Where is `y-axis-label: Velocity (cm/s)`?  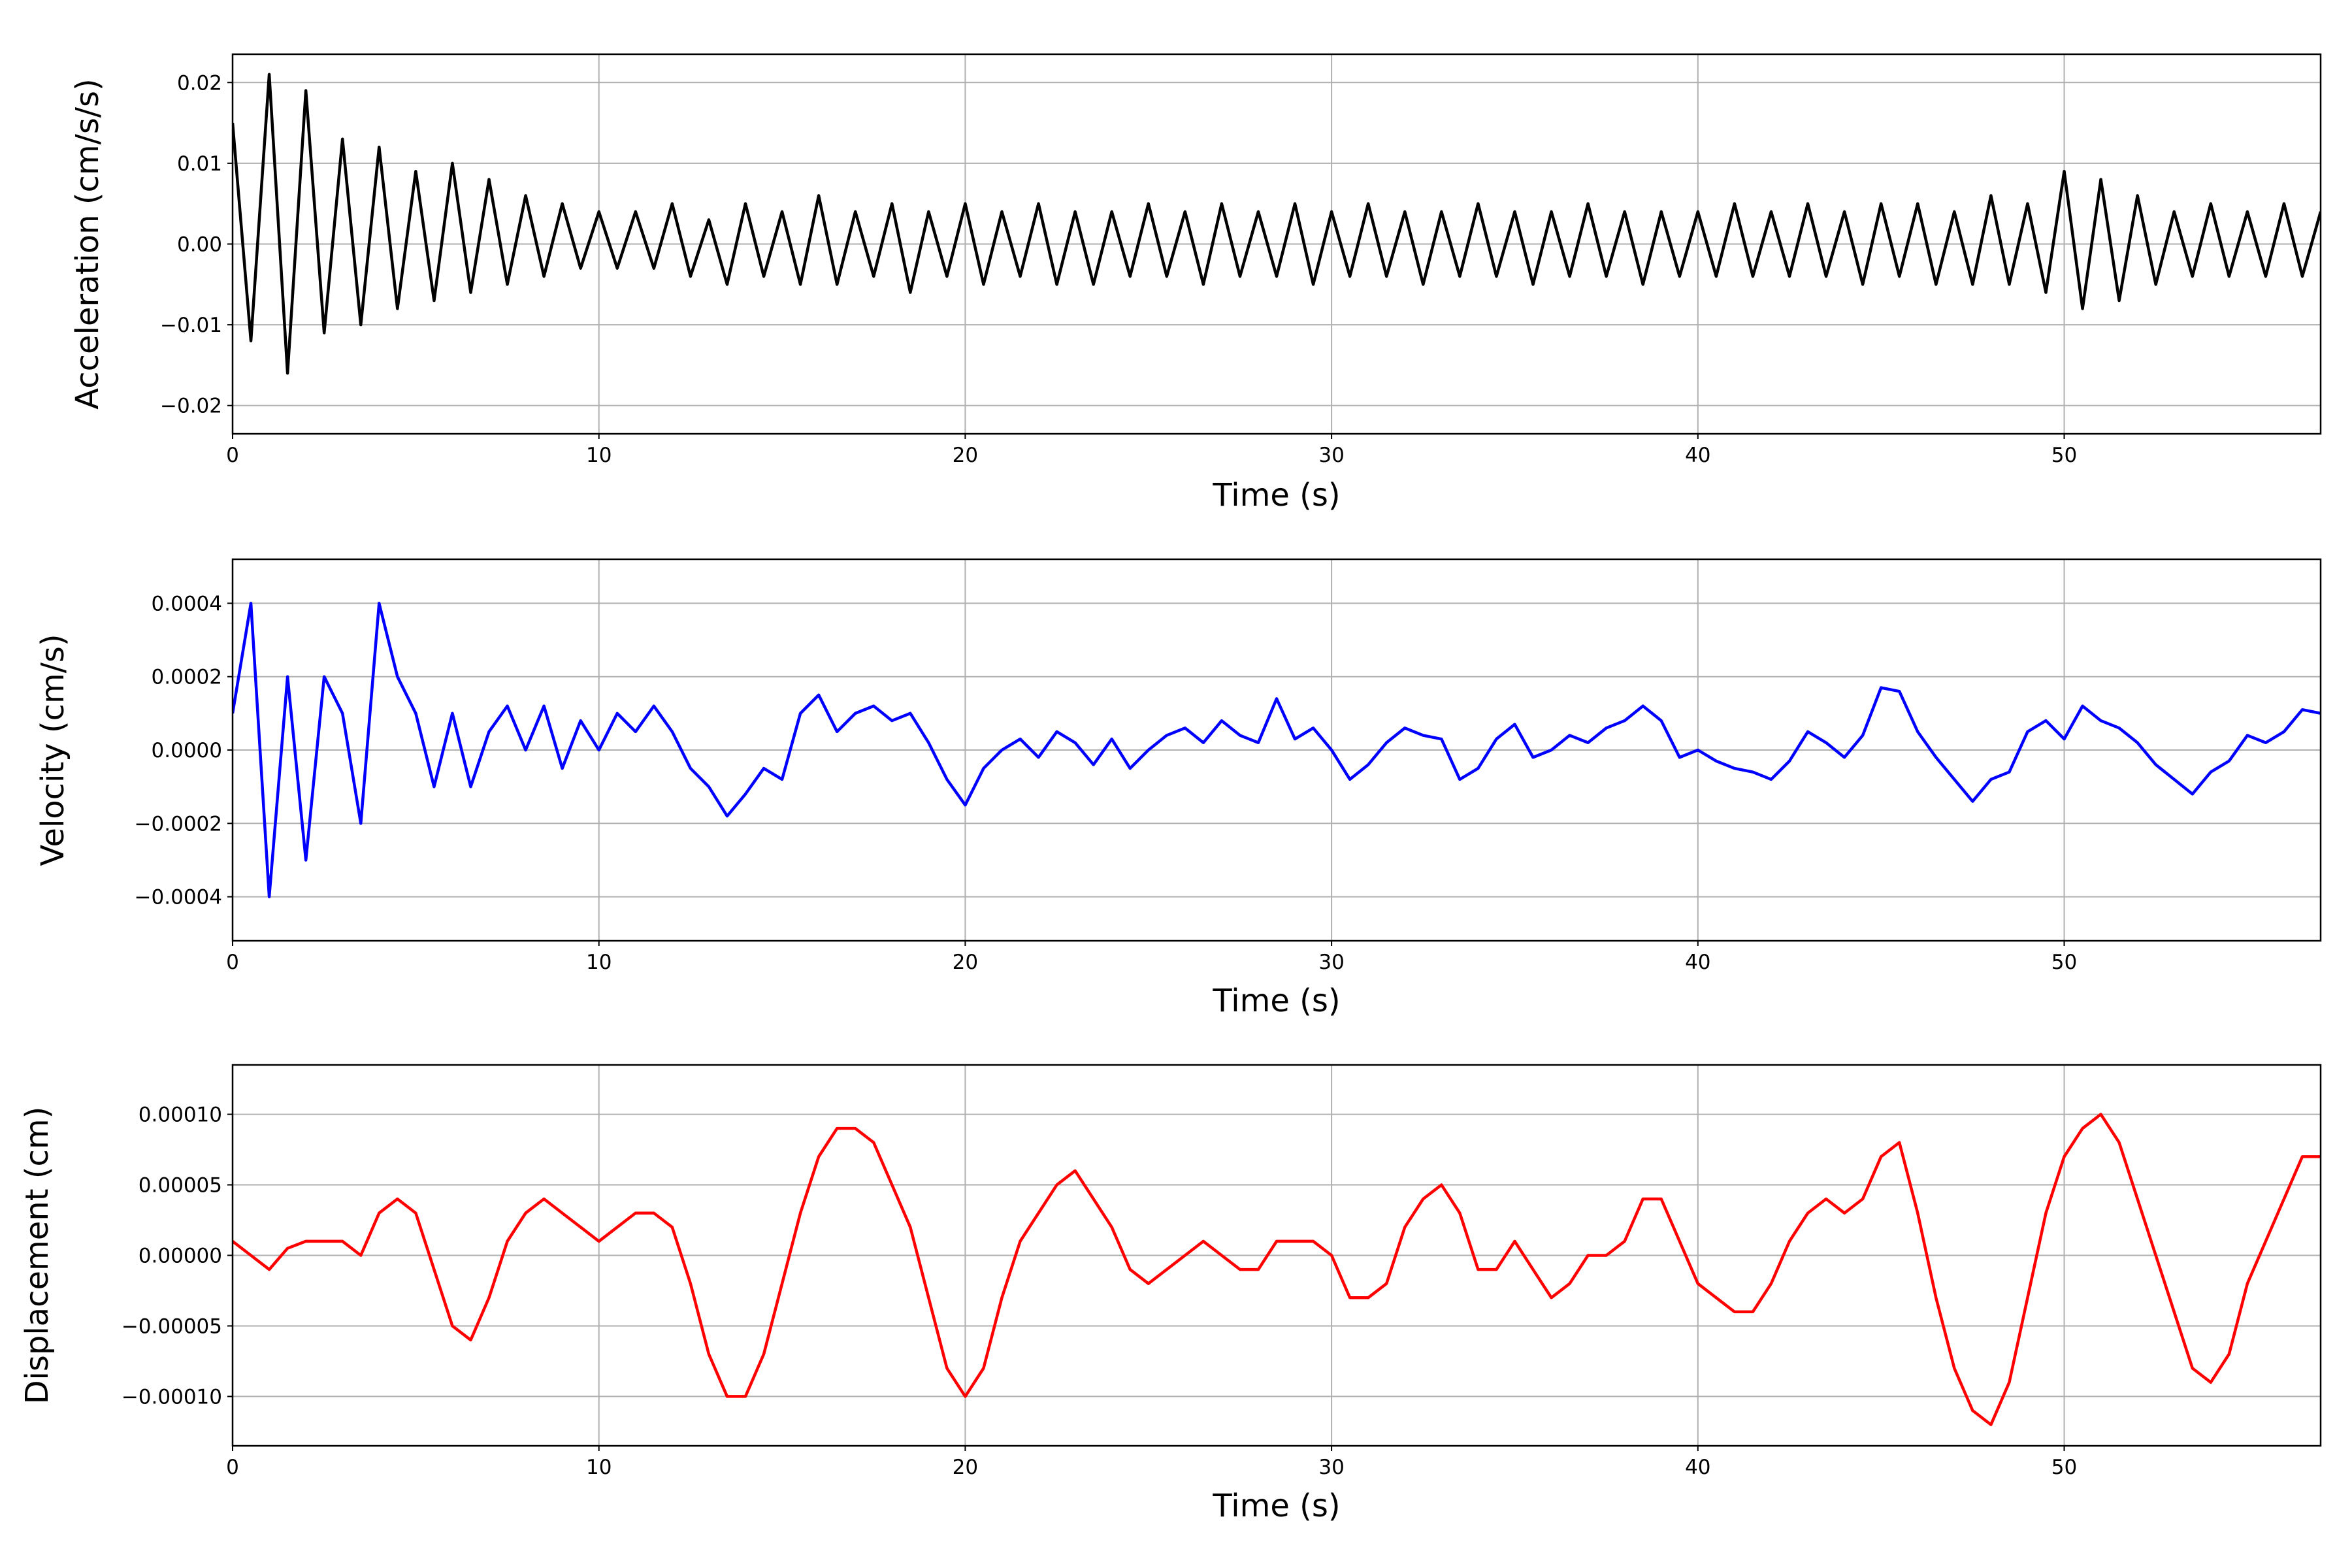
y-axis-label: Velocity (cm/s) is located at coordinates (53, 750).